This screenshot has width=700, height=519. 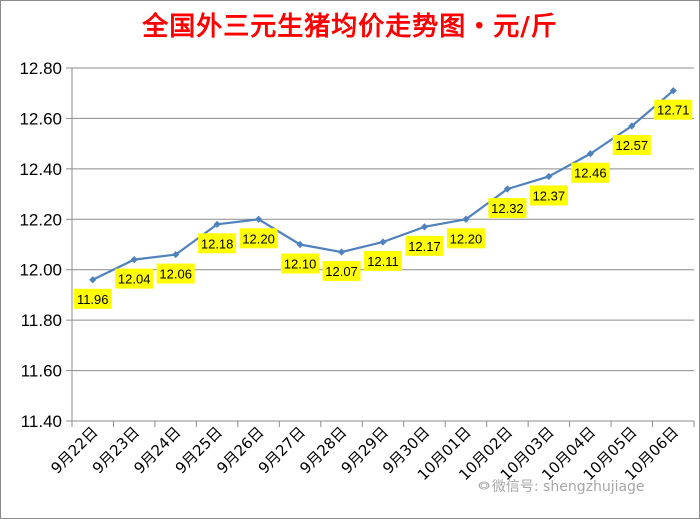 I want to click on data-label: 12.46, so click(x=590, y=173).